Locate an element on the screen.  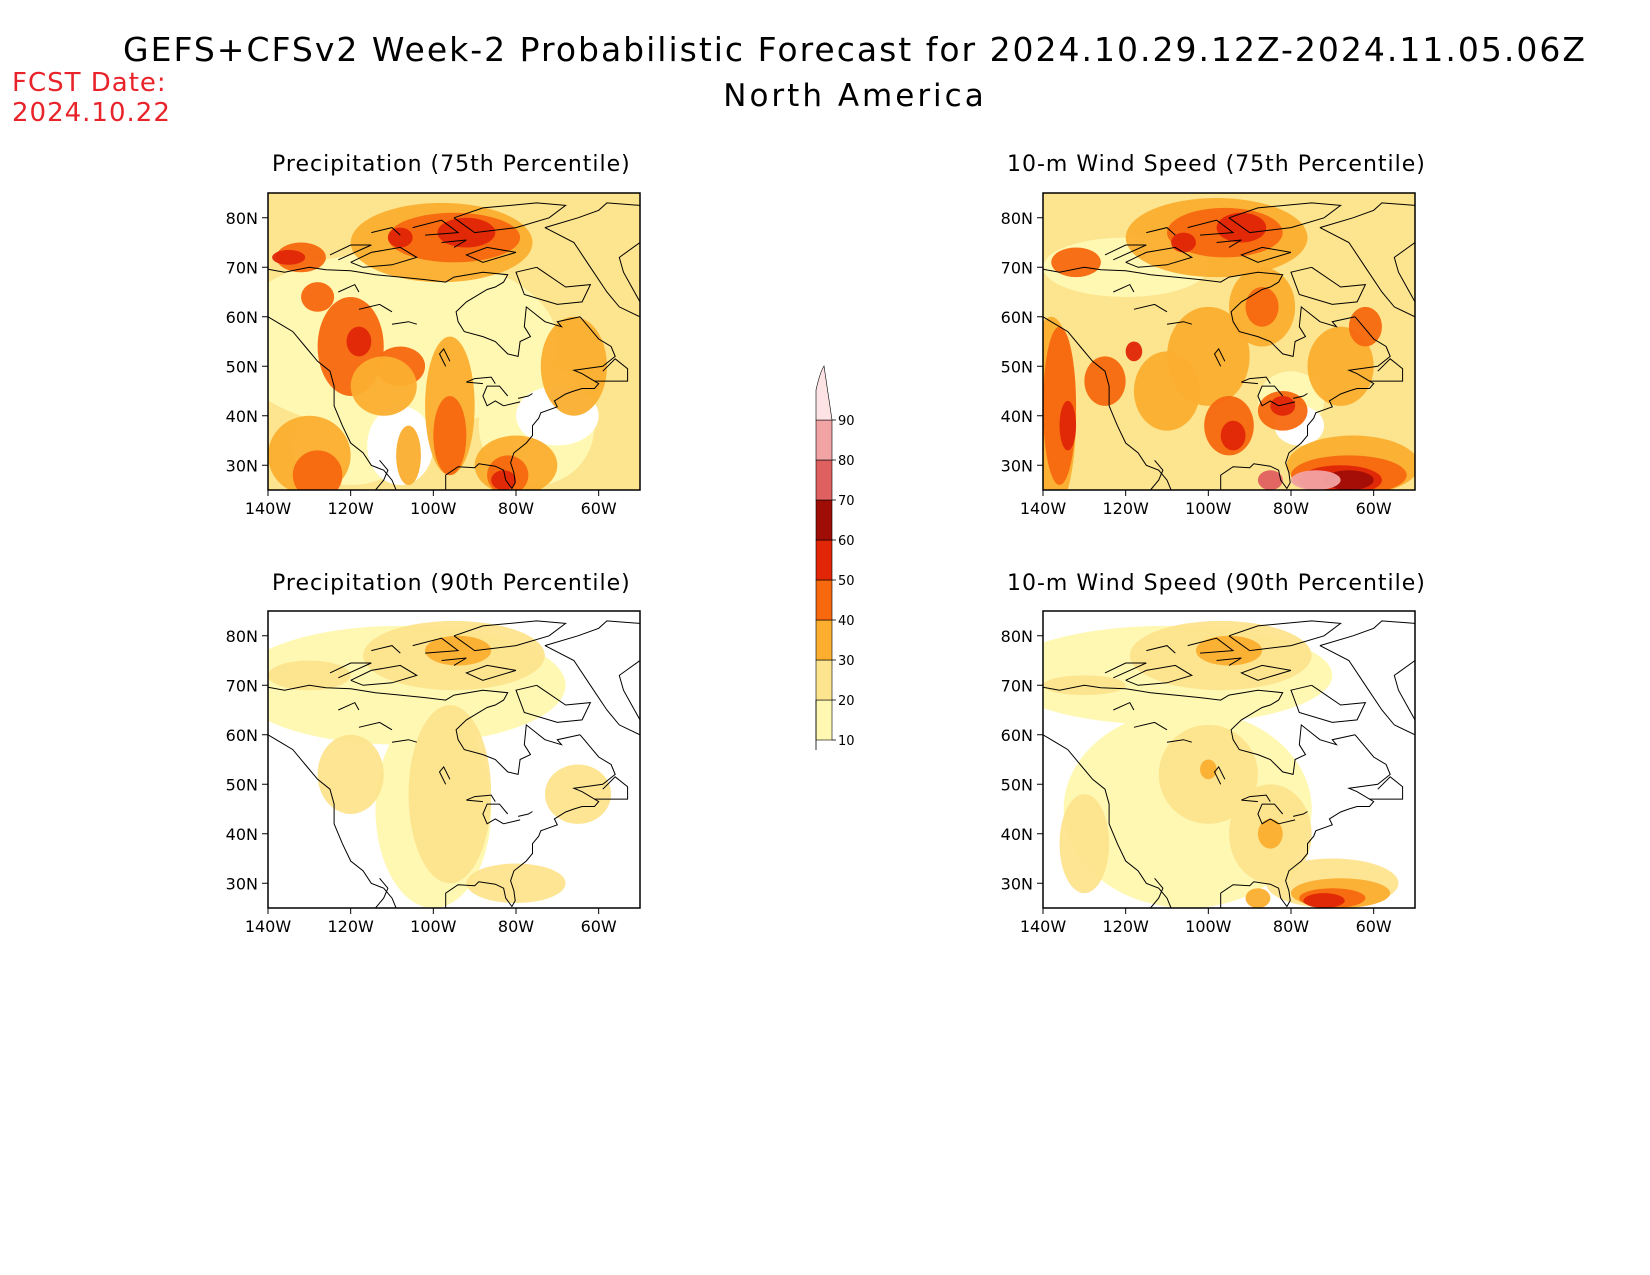
precip-75-frame is located at coordinates (454, 341).